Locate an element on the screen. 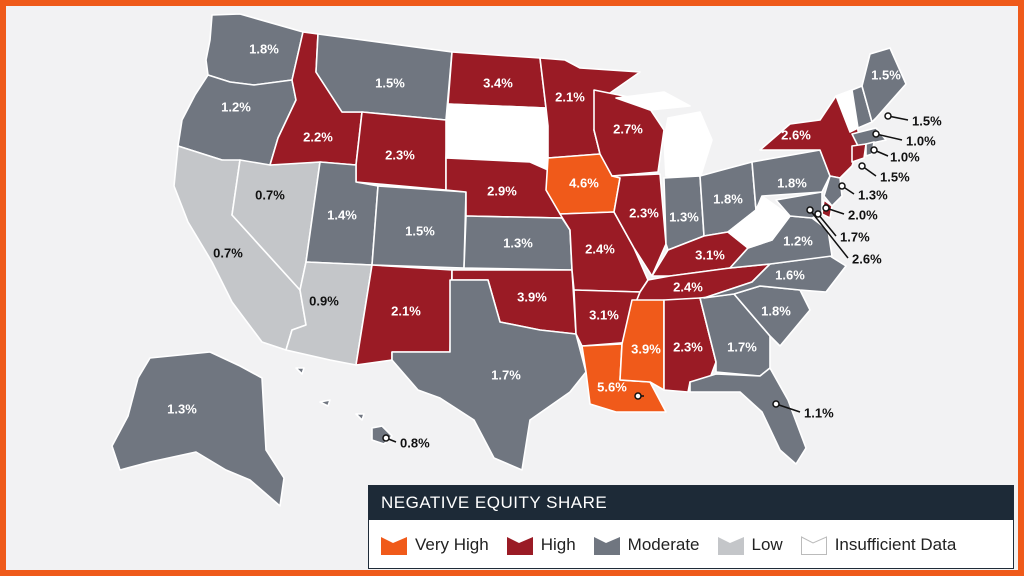 The width and height of the screenshot is (1024, 576). label-KY: 3.1% is located at coordinates (710, 254).